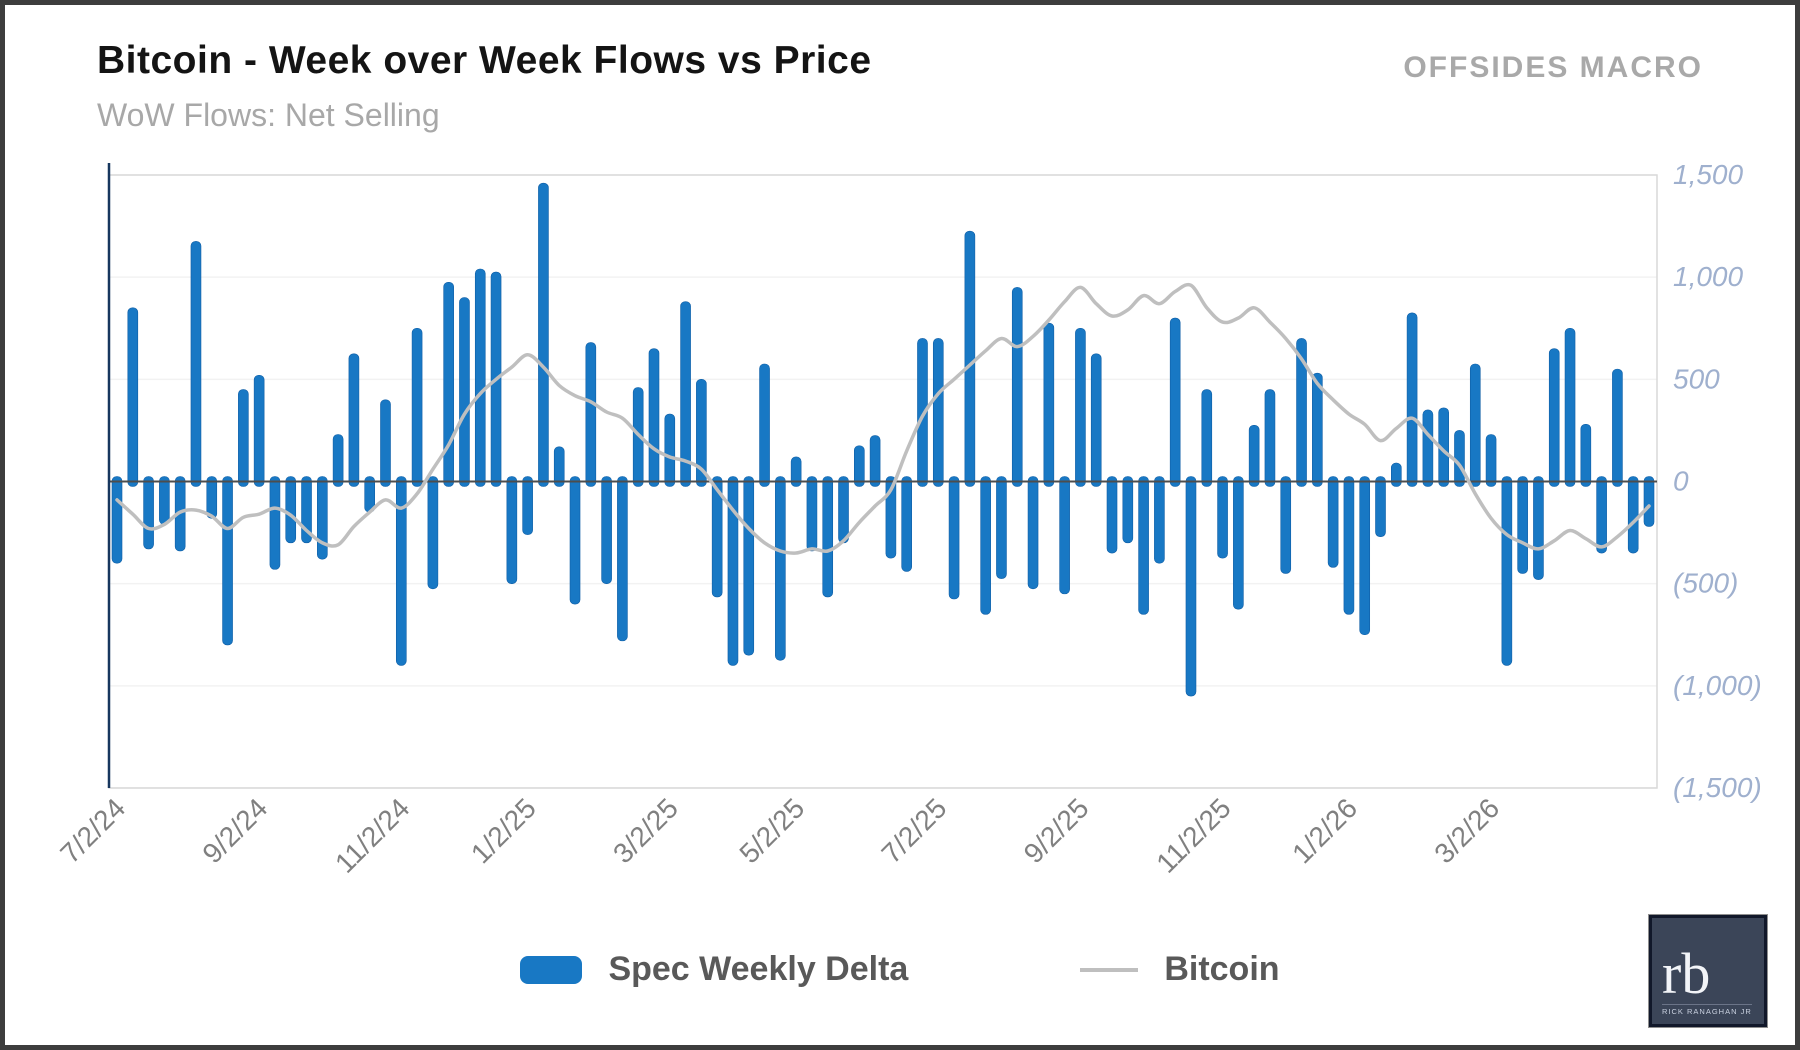 The height and width of the screenshot is (1050, 1800). I want to click on chart-legend: Spec Weekly Delta Bitcoin, so click(900, 969).